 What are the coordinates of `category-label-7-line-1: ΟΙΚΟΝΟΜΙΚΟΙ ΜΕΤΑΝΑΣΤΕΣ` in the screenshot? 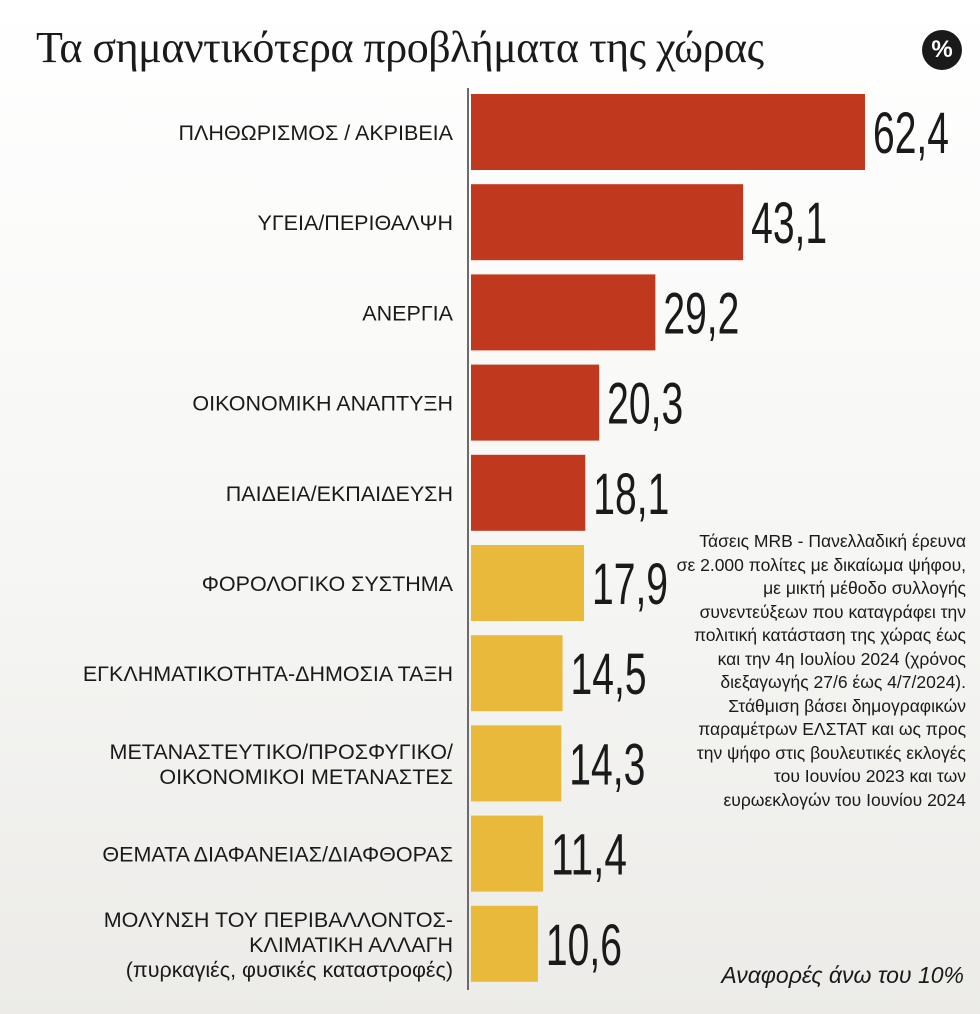 It's located at (306, 777).